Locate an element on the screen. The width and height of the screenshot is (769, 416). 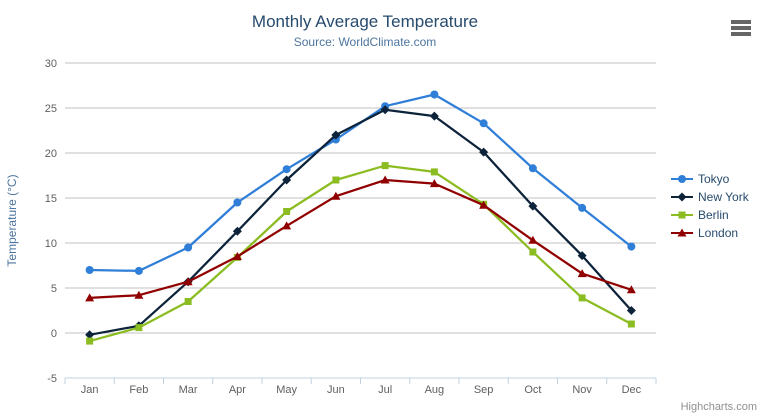
chart-subtitle: Source: WorldClimate.com is located at coordinates (365, 42).